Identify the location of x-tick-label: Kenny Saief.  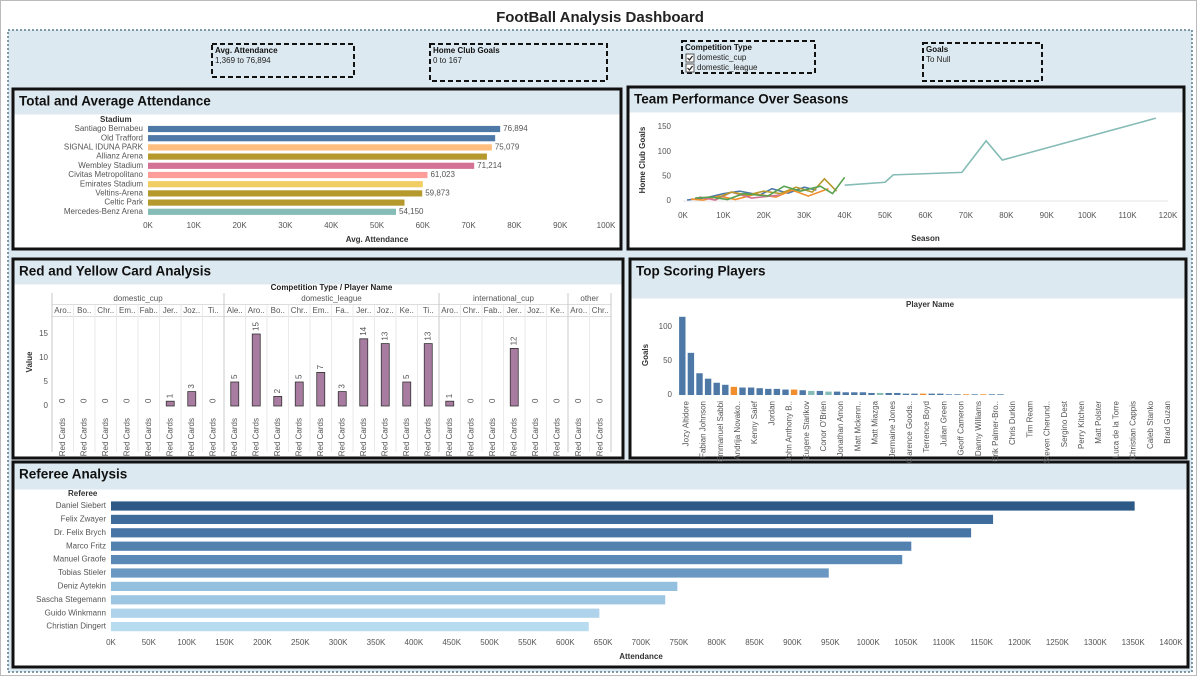
(754, 422).